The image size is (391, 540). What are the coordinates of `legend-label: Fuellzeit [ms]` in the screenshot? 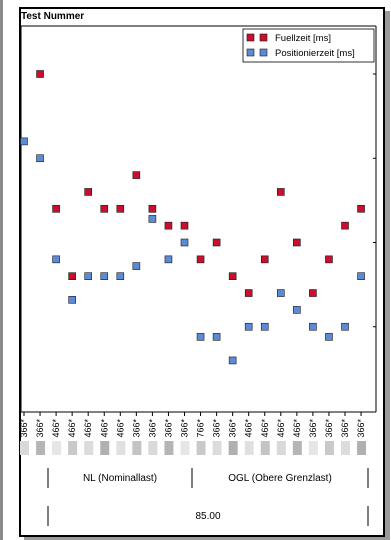 It's located at (303, 38).